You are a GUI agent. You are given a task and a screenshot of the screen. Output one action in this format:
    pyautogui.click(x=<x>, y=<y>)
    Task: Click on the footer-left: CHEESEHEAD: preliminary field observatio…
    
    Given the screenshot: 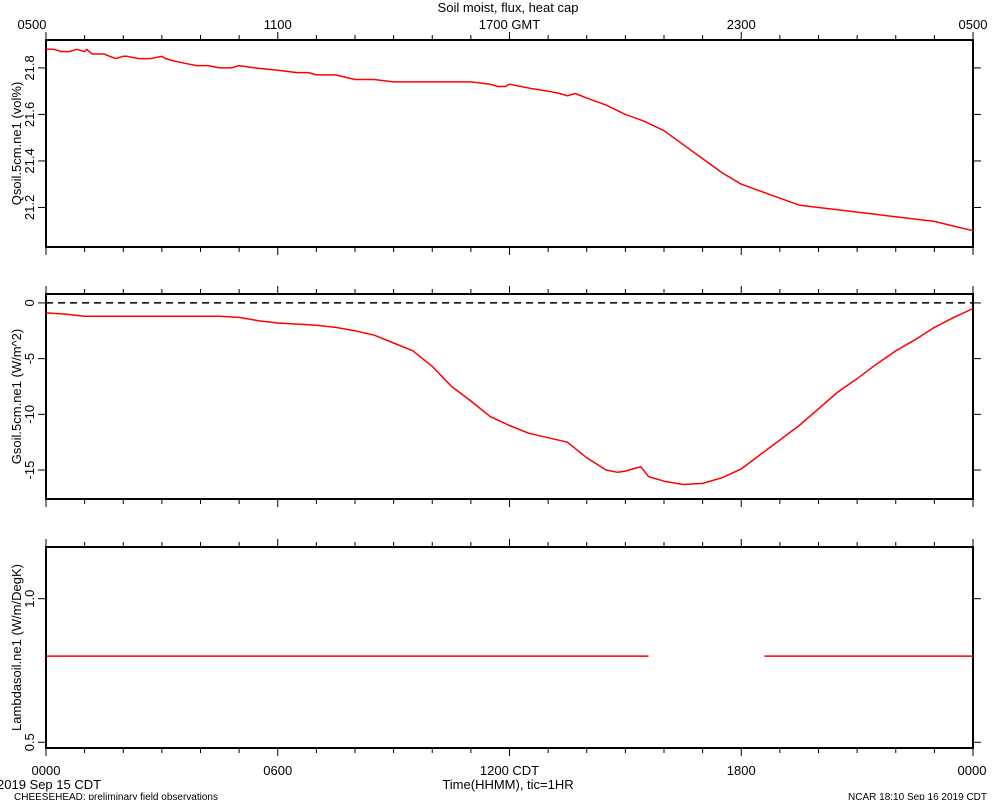 What is the action you would take?
    pyautogui.click(x=116, y=796)
    